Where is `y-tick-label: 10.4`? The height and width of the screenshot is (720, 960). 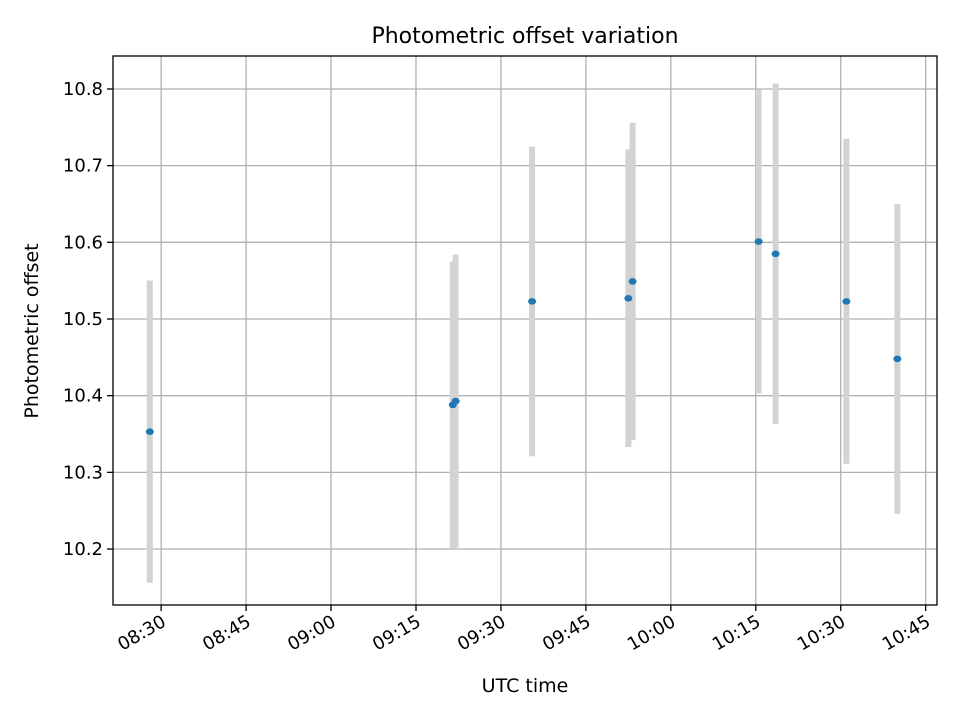 y-tick-label: 10.4 is located at coordinates (83, 396).